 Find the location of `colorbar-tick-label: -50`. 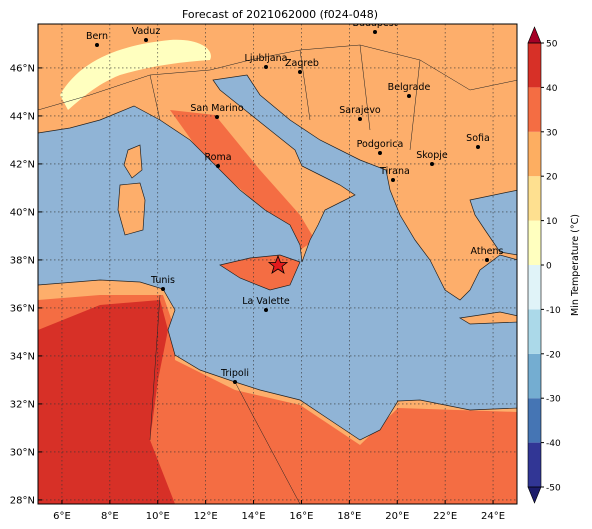

colorbar-tick-label: -50 is located at coordinates (553, 489).